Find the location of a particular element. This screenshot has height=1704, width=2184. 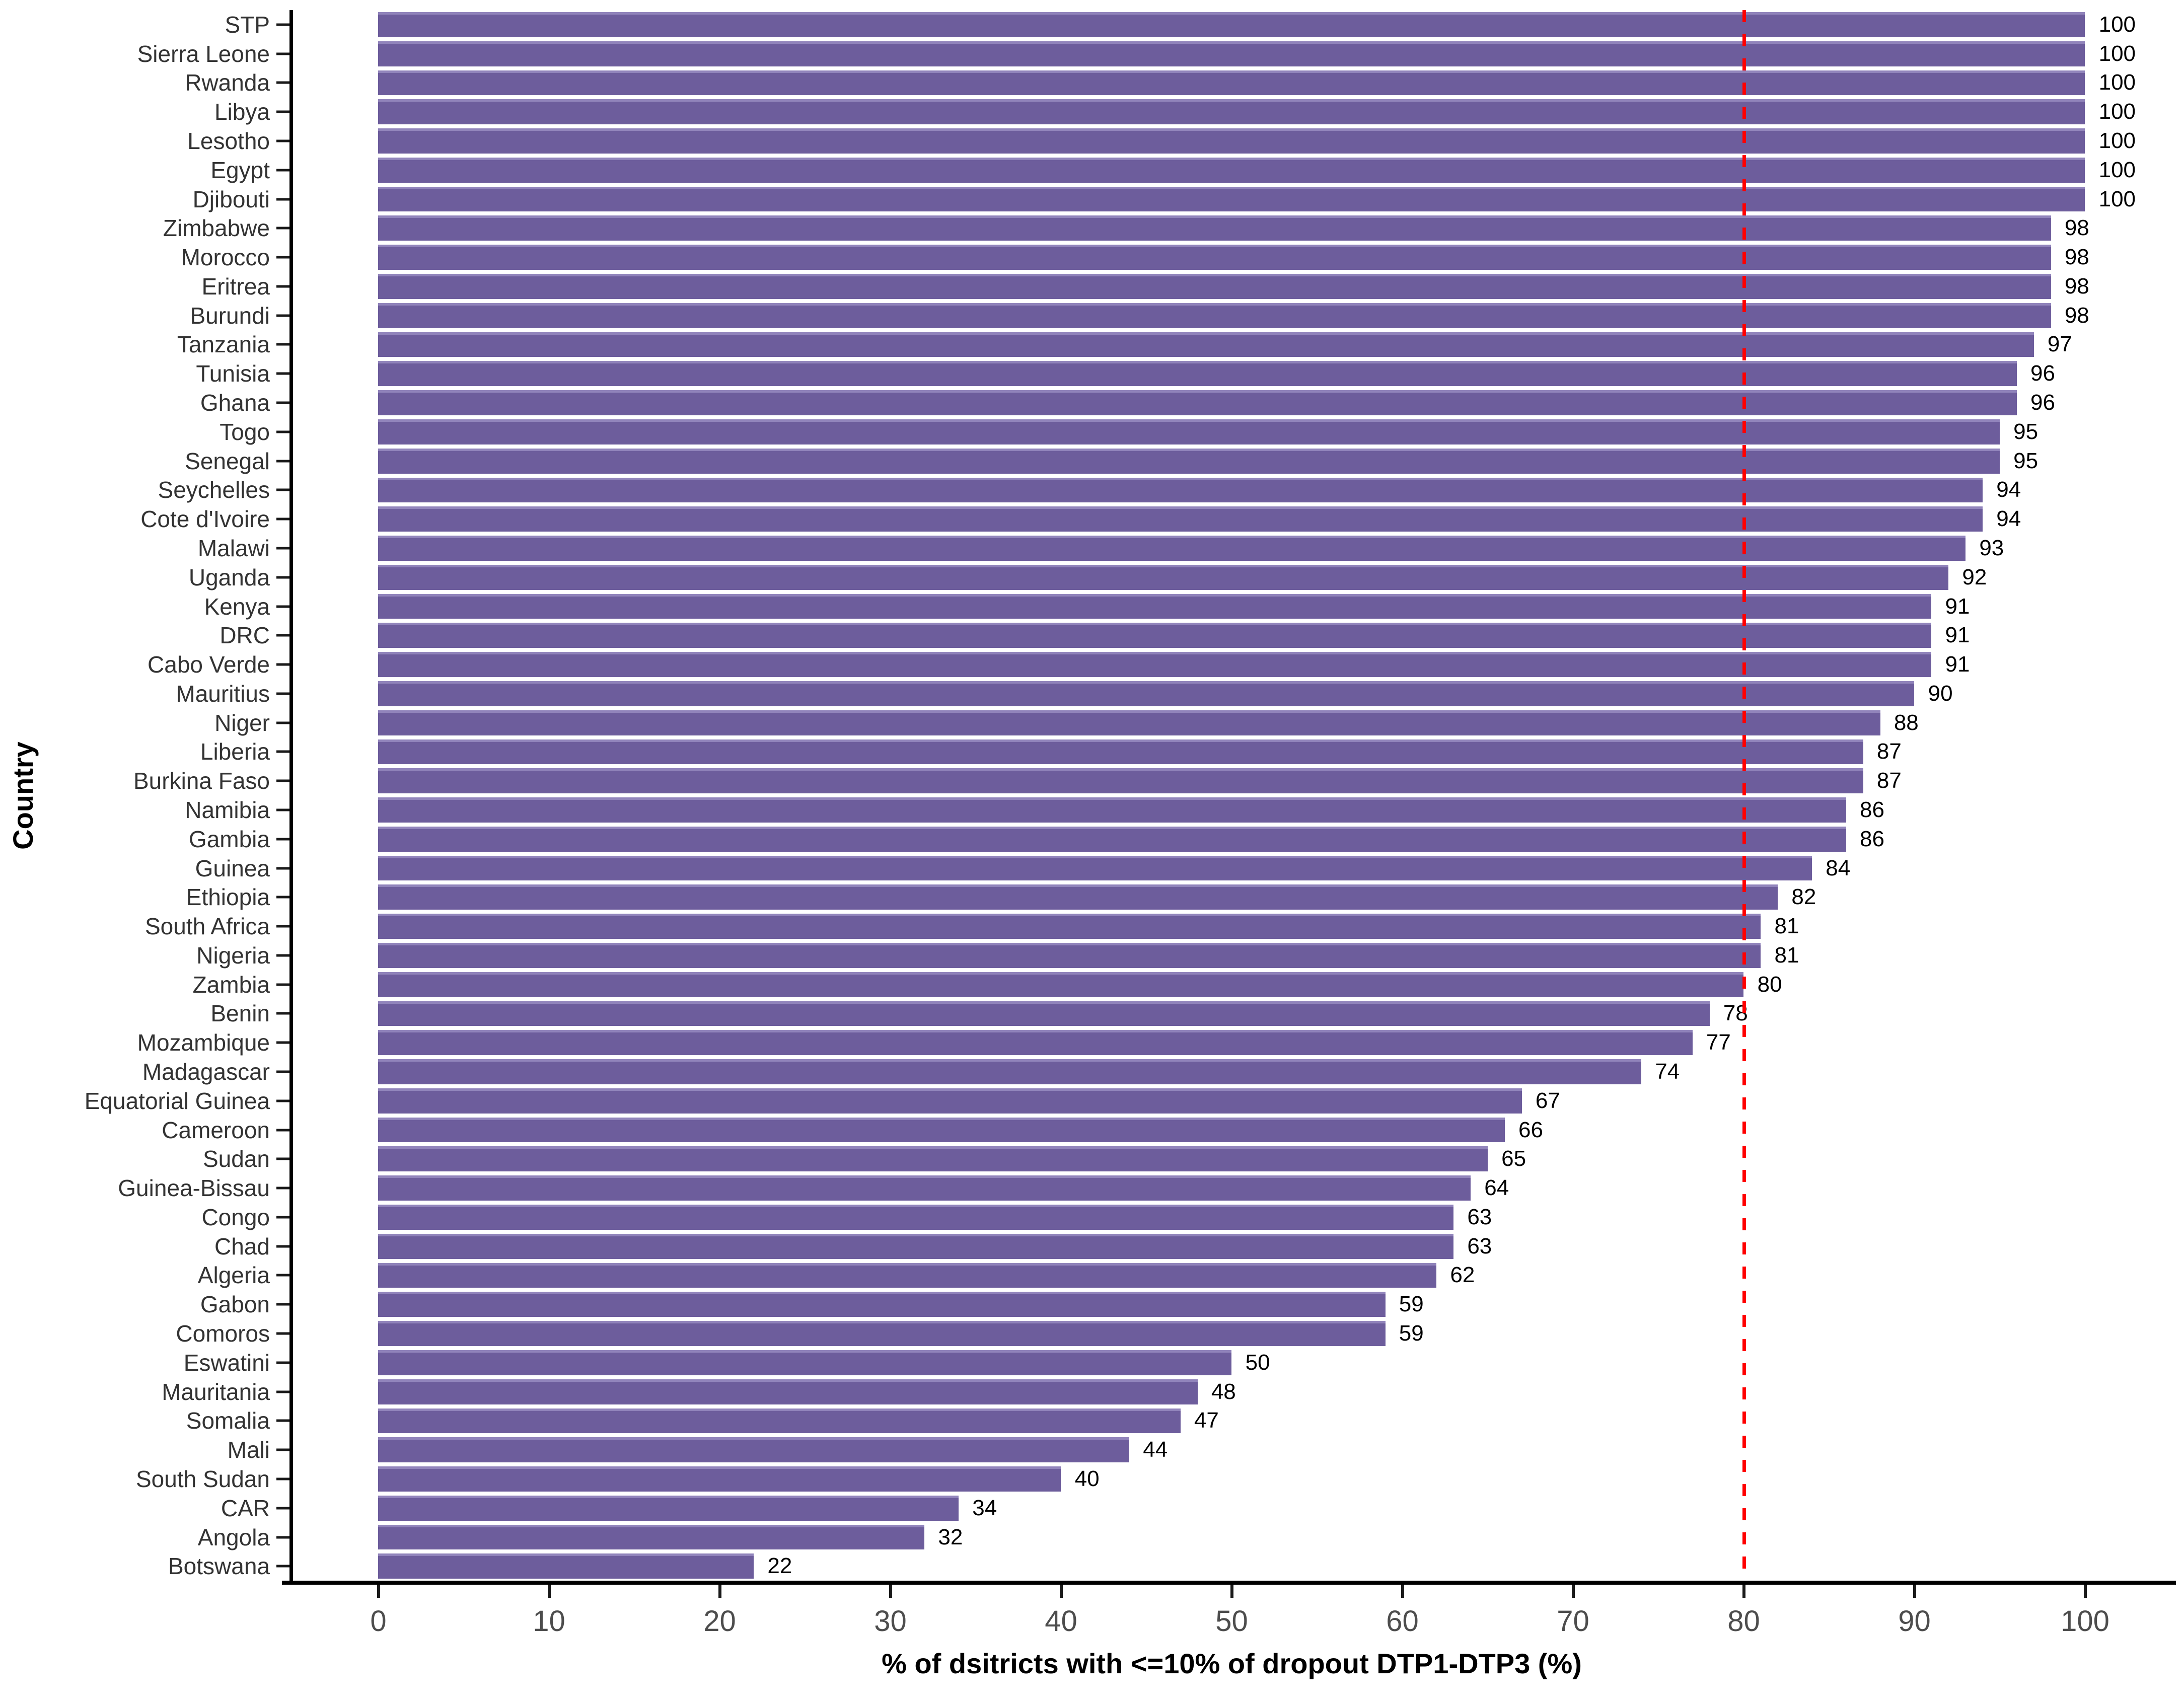

country-label: Zimbabwe is located at coordinates (216, 229).